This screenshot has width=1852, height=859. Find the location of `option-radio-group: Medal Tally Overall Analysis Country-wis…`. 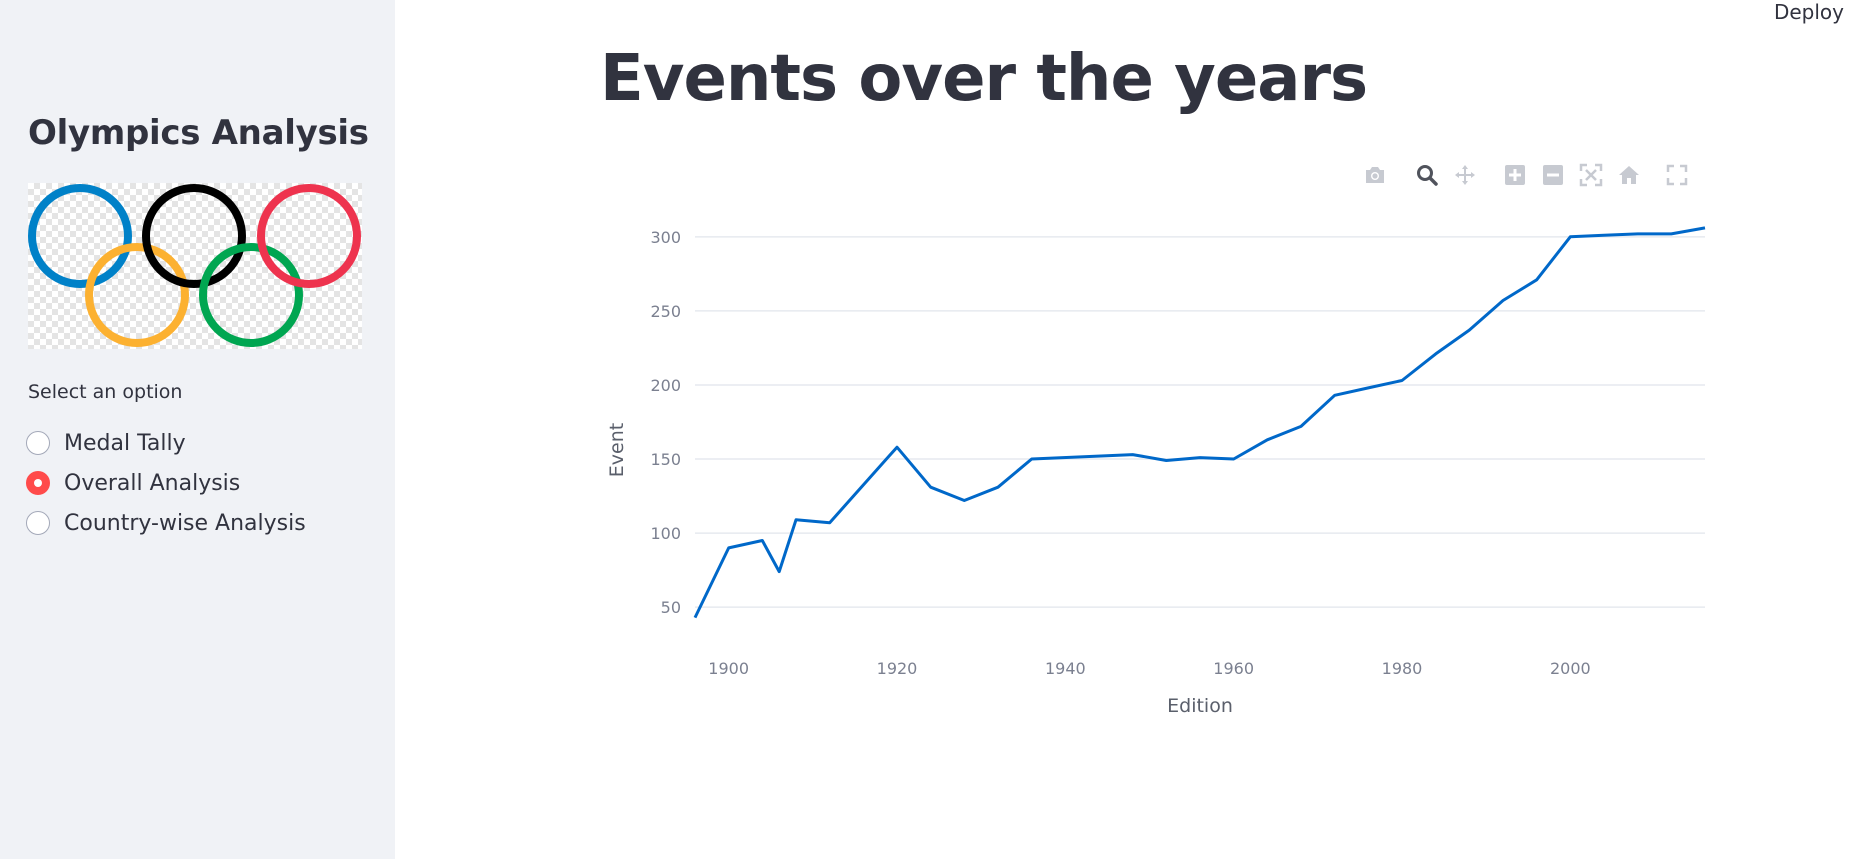

option-radio-group: Medal Tally Overall Analysis Country-wis… is located at coordinates (166, 483).